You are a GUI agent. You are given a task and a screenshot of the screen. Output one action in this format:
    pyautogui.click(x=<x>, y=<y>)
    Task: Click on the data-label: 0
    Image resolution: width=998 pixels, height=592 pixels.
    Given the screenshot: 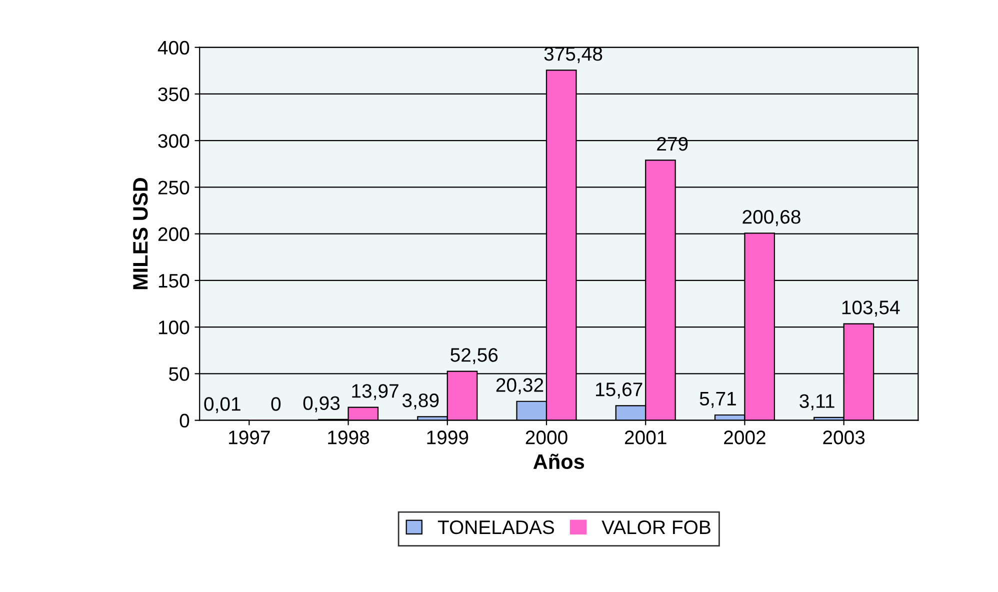 What is the action you would take?
    pyautogui.click(x=276, y=404)
    